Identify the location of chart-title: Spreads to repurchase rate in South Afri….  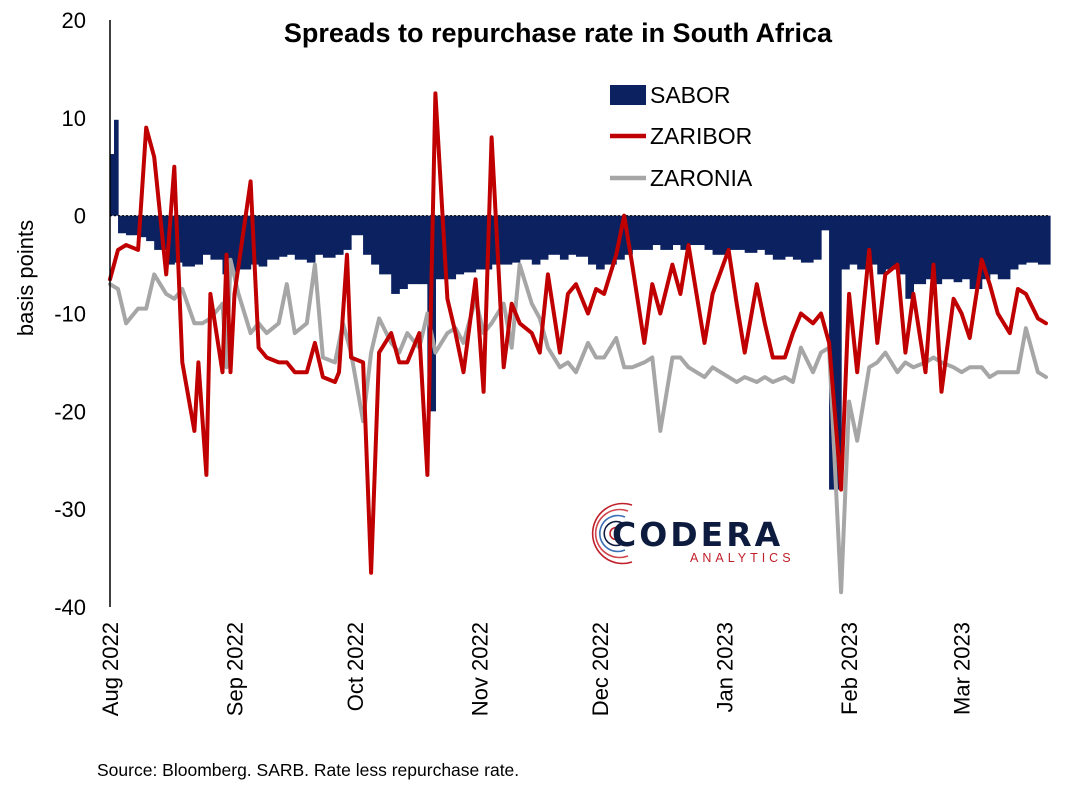
(558, 33).